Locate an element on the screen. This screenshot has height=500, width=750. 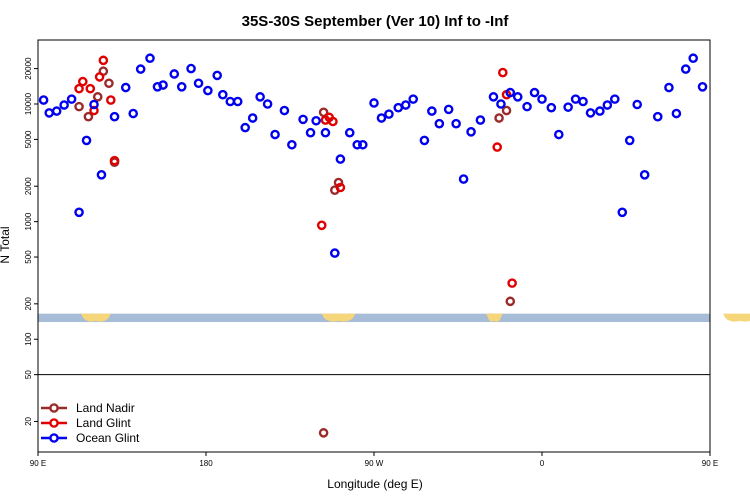
x-tick-label: 90 W is located at coordinates (374, 463).